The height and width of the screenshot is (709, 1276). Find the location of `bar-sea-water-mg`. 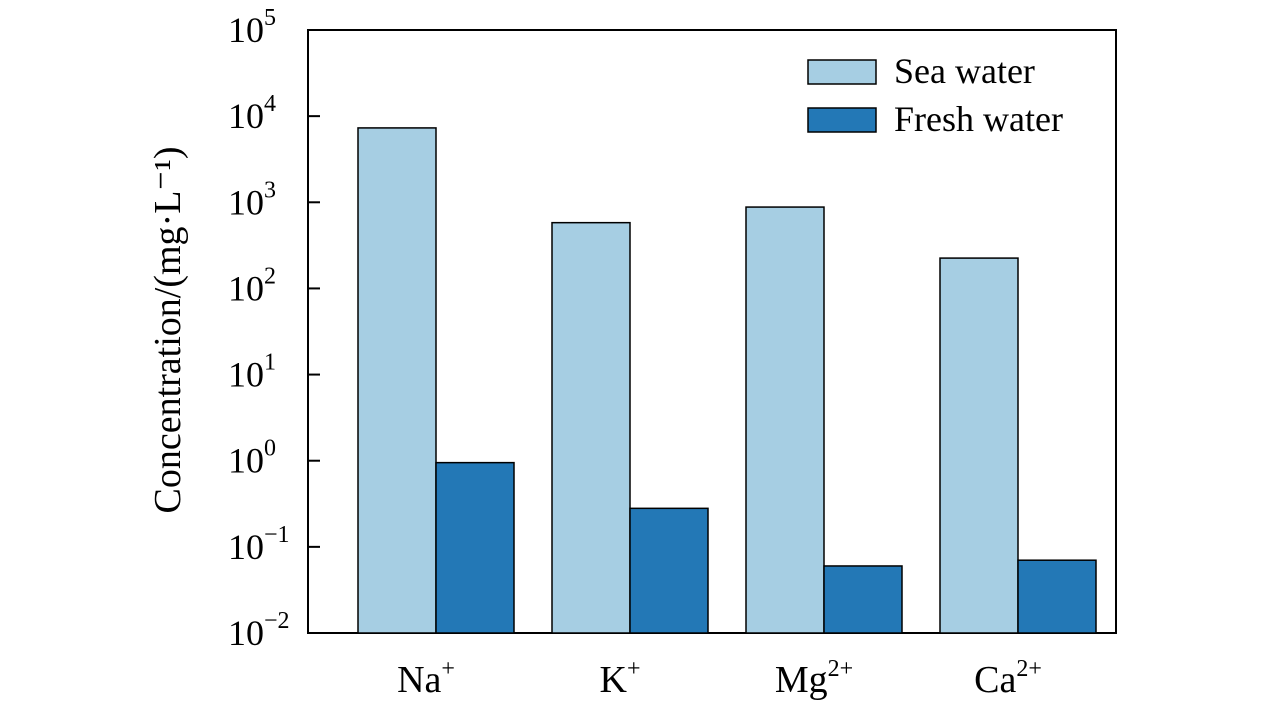

bar-sea-water-mg is located at coordinates (785, 420).